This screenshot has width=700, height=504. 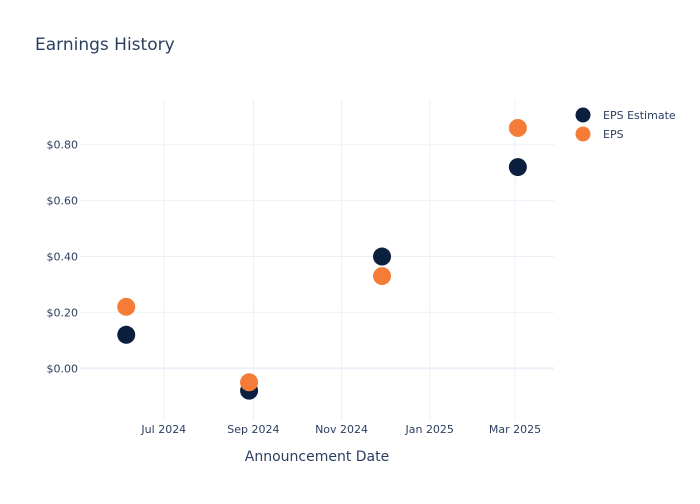 What do you see at coordinates (515, 429) in the screenshot?
I see `x-tick-label: Mar 2025` at bounding box center [515, 429].